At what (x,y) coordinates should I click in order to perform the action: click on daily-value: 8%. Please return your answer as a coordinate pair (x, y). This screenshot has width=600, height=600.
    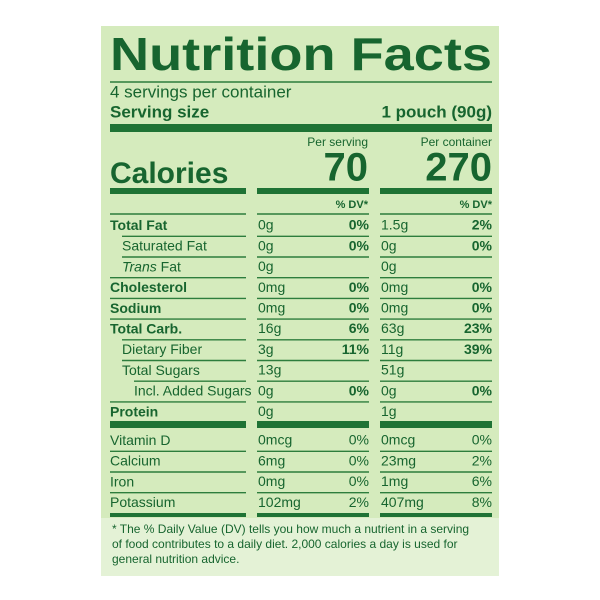
    Looking at the image, I should click on (482, 502).